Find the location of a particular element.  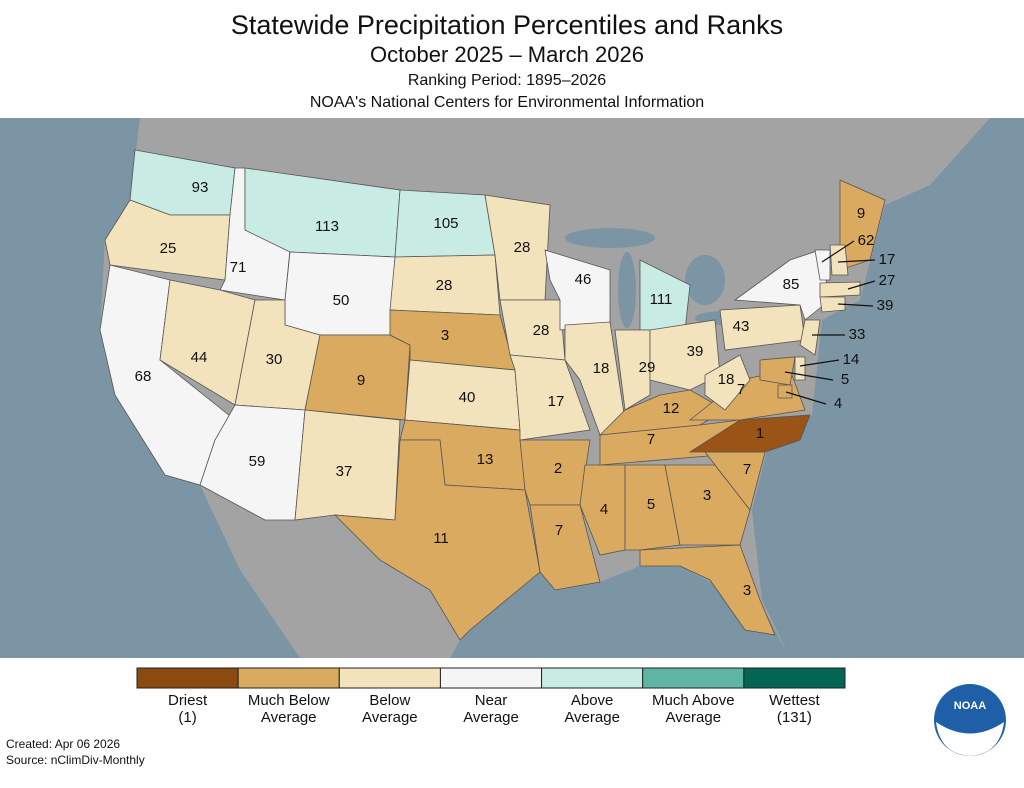

state-rank: 111 is located at coordinates (661, 299).